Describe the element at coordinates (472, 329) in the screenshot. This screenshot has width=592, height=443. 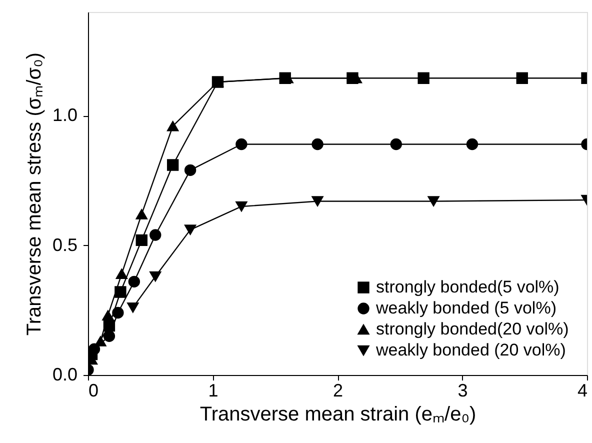
I see `legend-label: strongly bonded(20 vol%)` at that location.